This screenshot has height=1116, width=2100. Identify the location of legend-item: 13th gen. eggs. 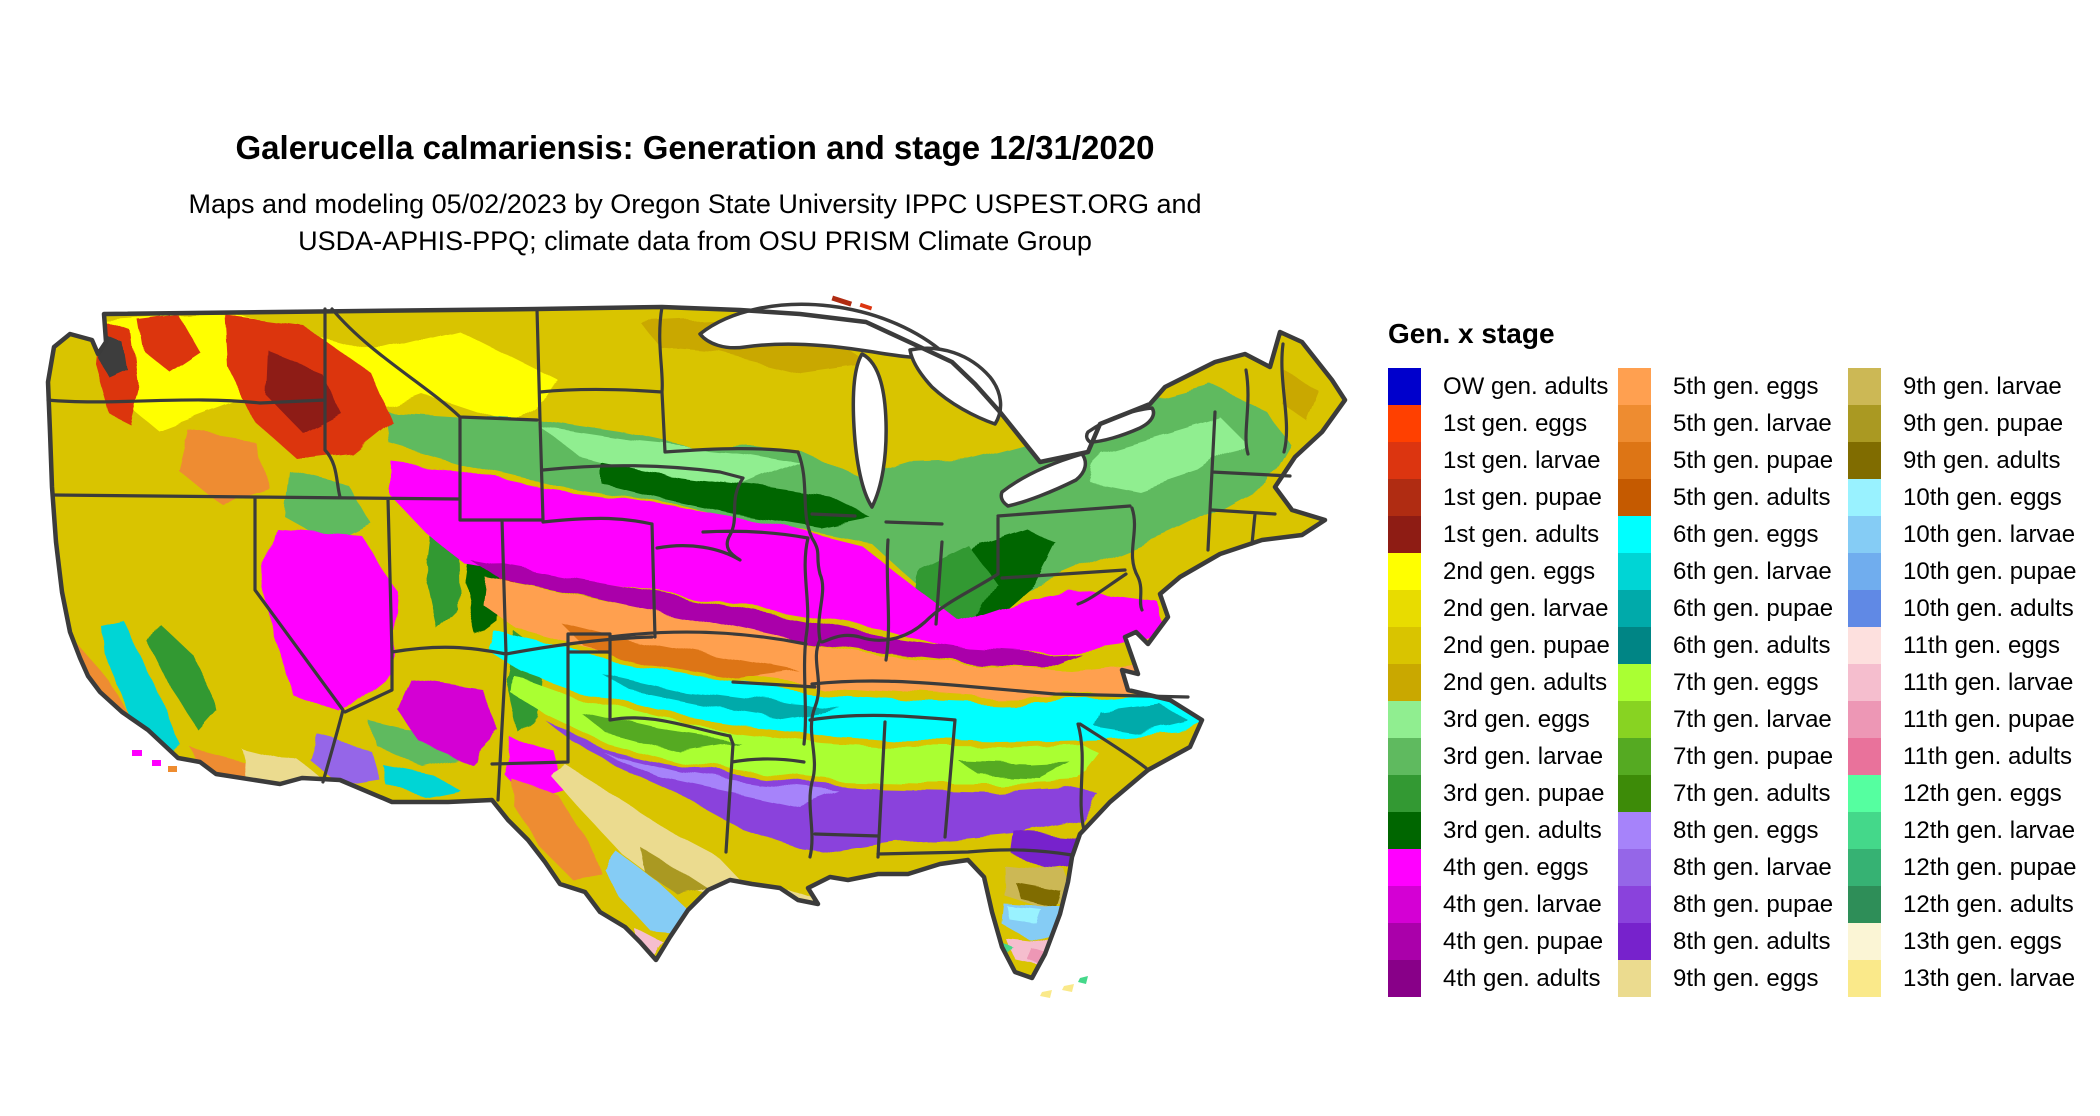
(1963, 941).